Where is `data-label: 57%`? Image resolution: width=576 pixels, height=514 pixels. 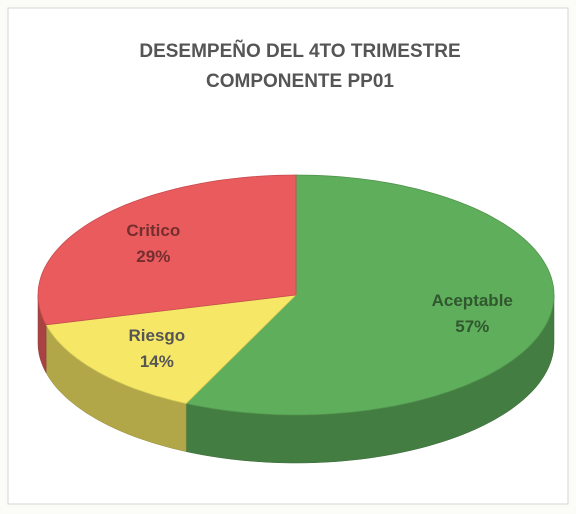 data-label: 57% is located at coordinates (472, 326).